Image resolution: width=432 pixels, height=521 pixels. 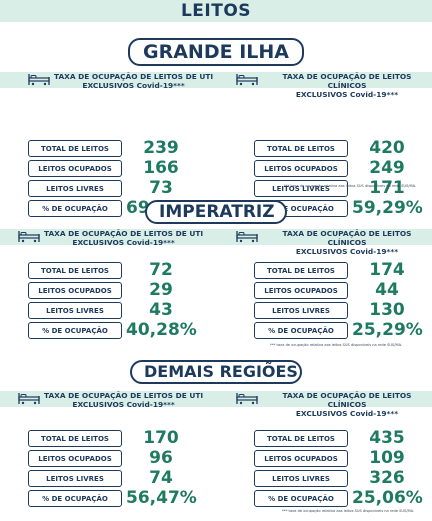 What do you see at coordinates (161, 310) in the screenshot?
I see `row-value: 43` at bounding box center [161, 310].